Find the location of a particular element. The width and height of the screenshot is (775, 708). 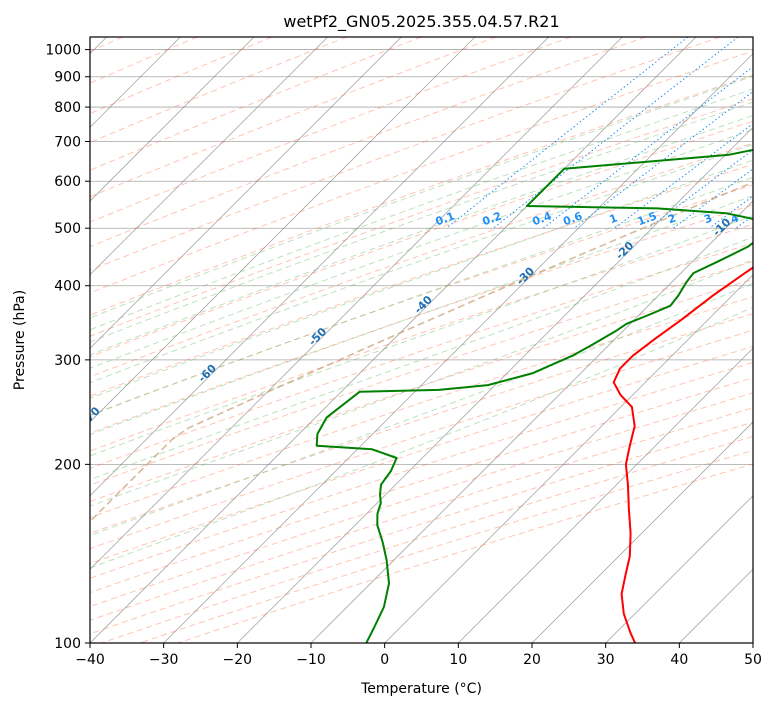

mixing-ratio-label: 1 is located at coordinates (614, 219).